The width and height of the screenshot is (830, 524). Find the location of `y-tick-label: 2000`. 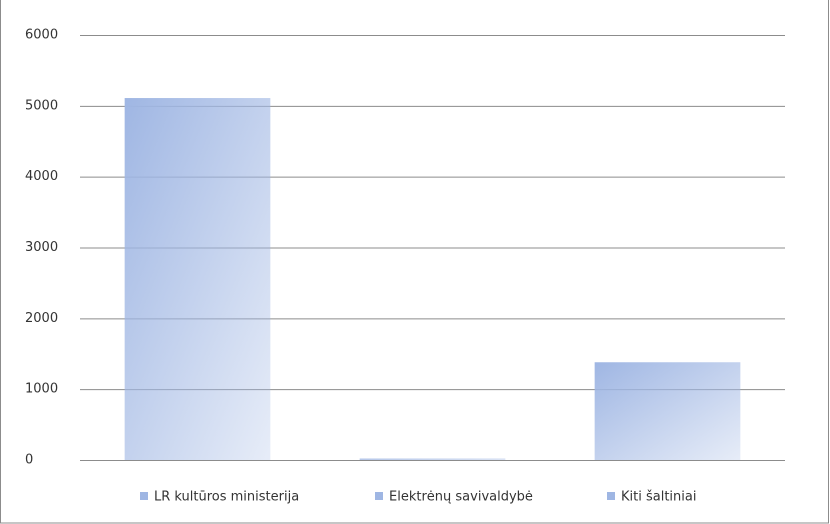

y-tick-label: 2000 is located at coordinates (41, 318).